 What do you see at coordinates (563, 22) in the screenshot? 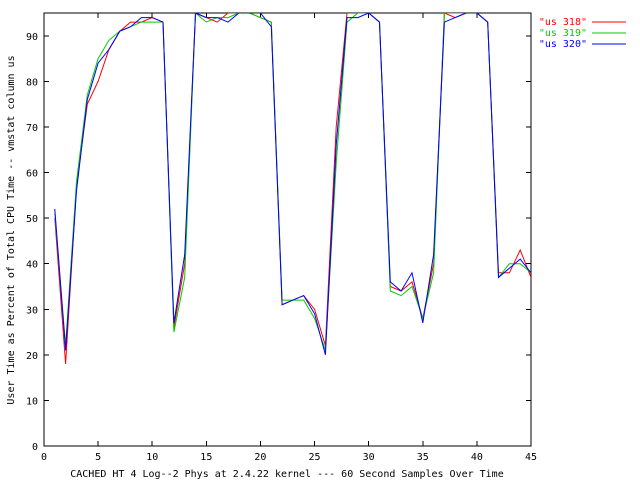
I see `legend-label-1: "us 318"` at bounding box center [563, 22].